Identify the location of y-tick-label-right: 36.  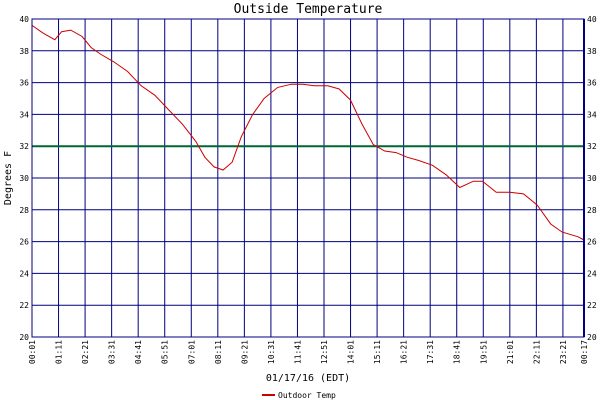
(592, 83).